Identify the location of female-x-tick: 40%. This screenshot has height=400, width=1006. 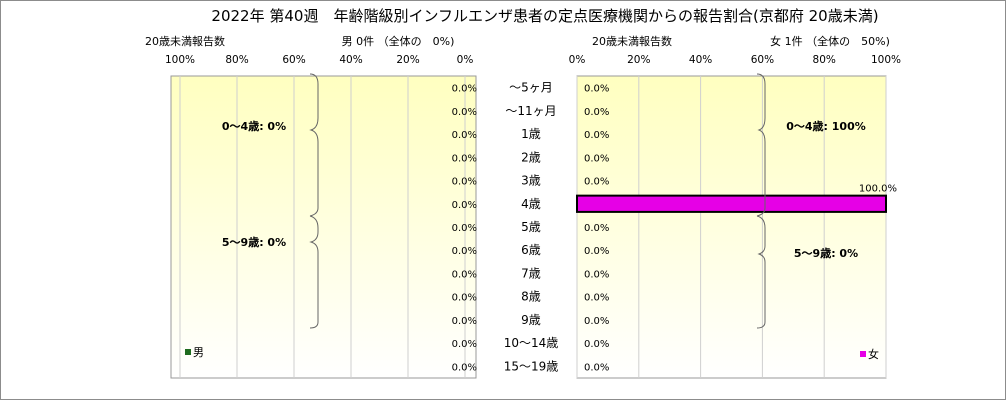
(700, 60).